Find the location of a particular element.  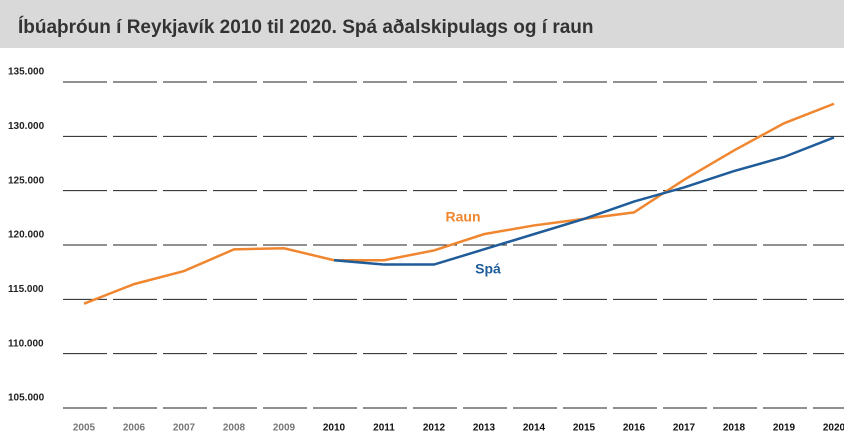

x-tick-label: 2014 is located at coordinates (534, 428).